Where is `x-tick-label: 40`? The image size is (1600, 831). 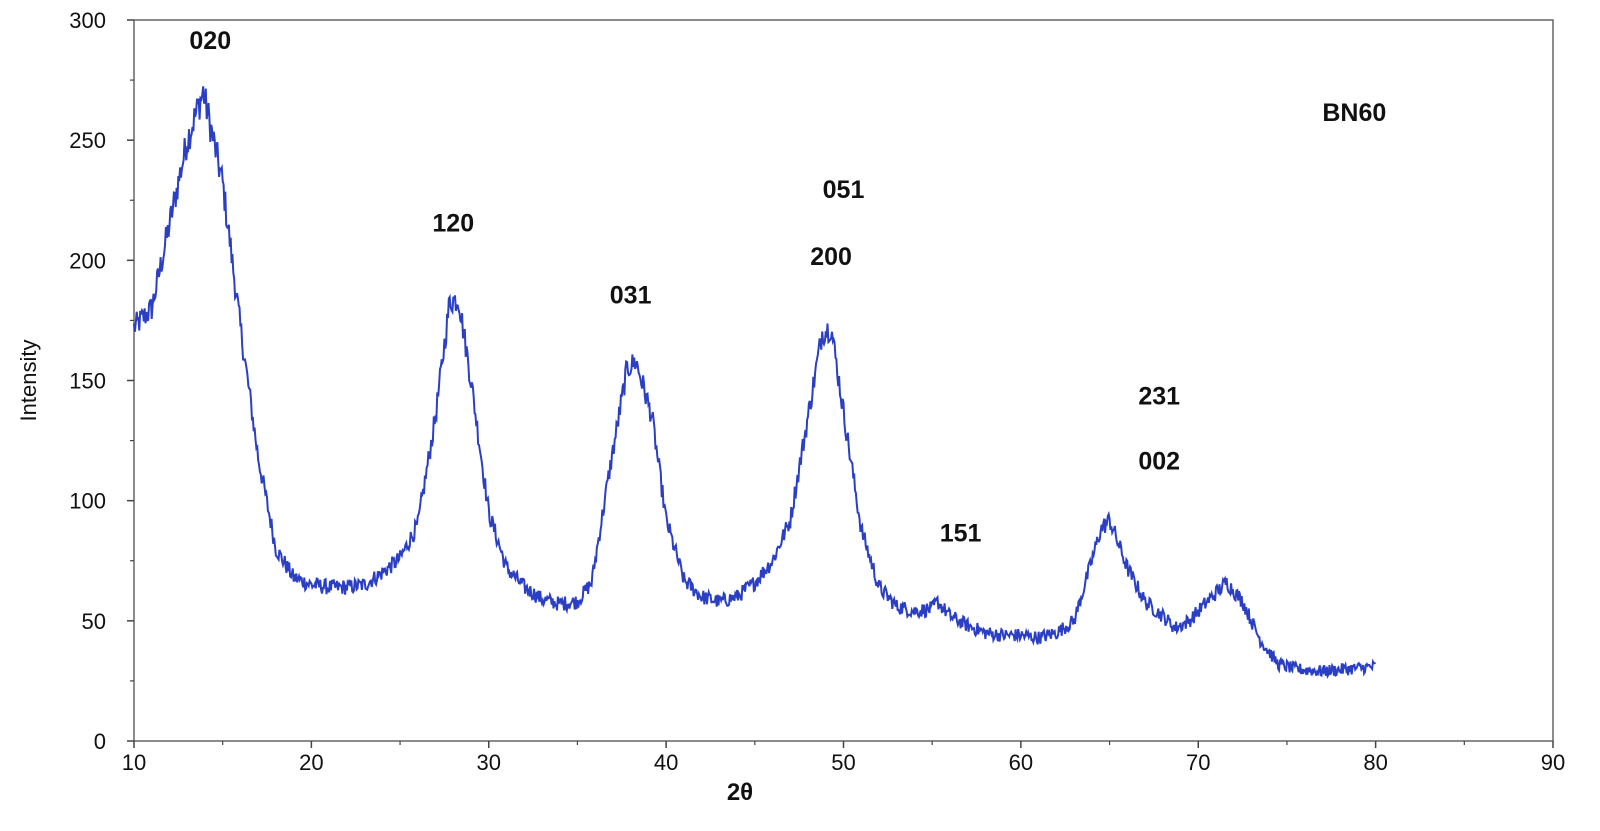 x-tick-label: 40 is located at coordinates (666, 762).